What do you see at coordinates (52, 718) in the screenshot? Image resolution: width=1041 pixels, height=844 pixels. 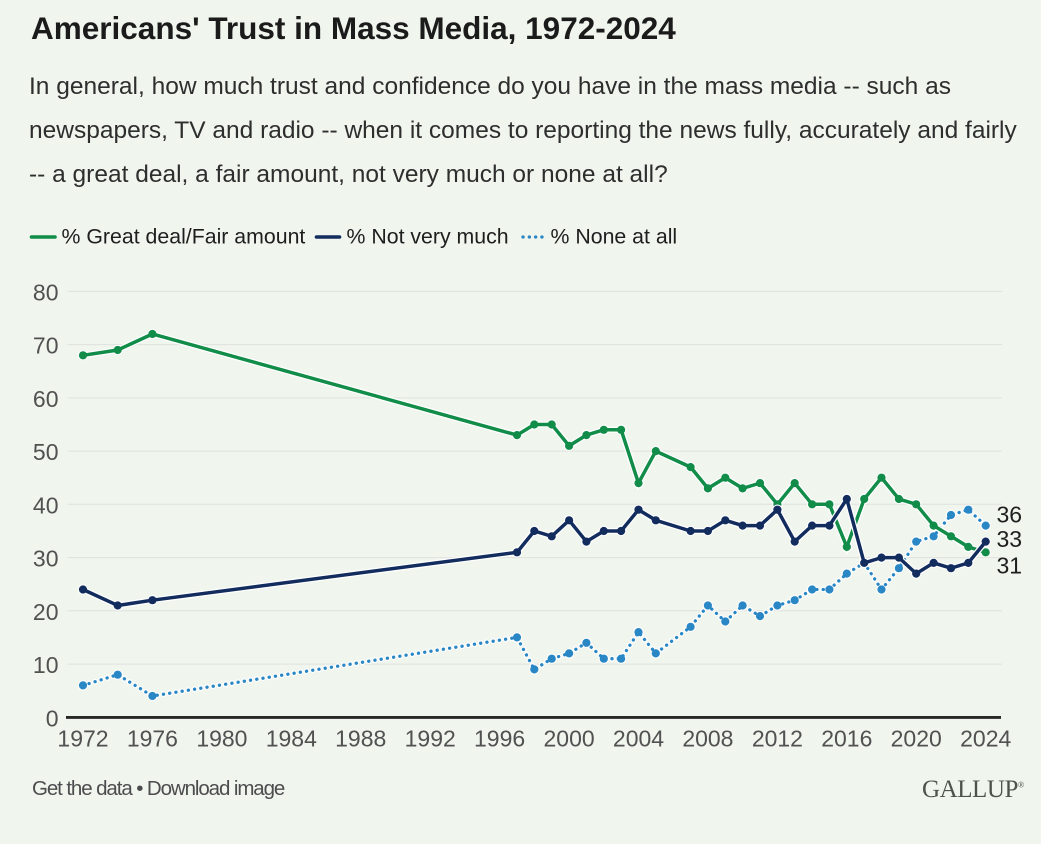 I see `svg-text: 0` at bounding box center [52, 718].